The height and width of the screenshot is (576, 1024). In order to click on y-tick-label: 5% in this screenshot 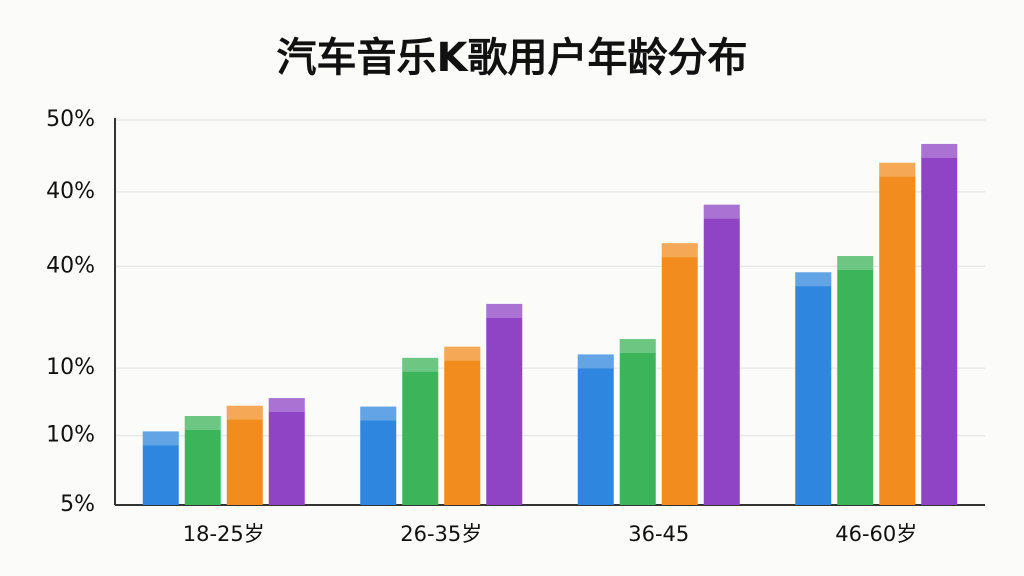, I will do `click(77, 504)`.